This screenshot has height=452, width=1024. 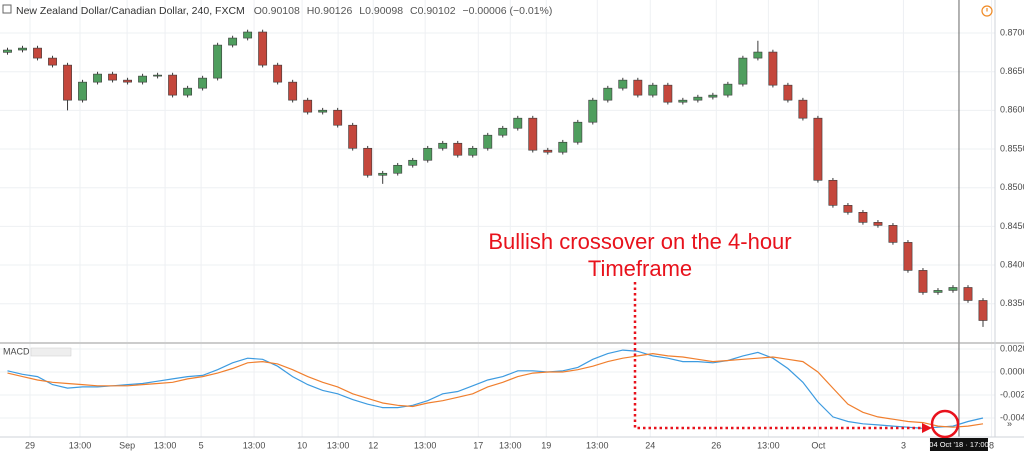 What do you see at coordinates (639, 241) in the screenshot?
I see `annotation: Bullish crossover on the 4-hour` at bounding box center [639, 241].